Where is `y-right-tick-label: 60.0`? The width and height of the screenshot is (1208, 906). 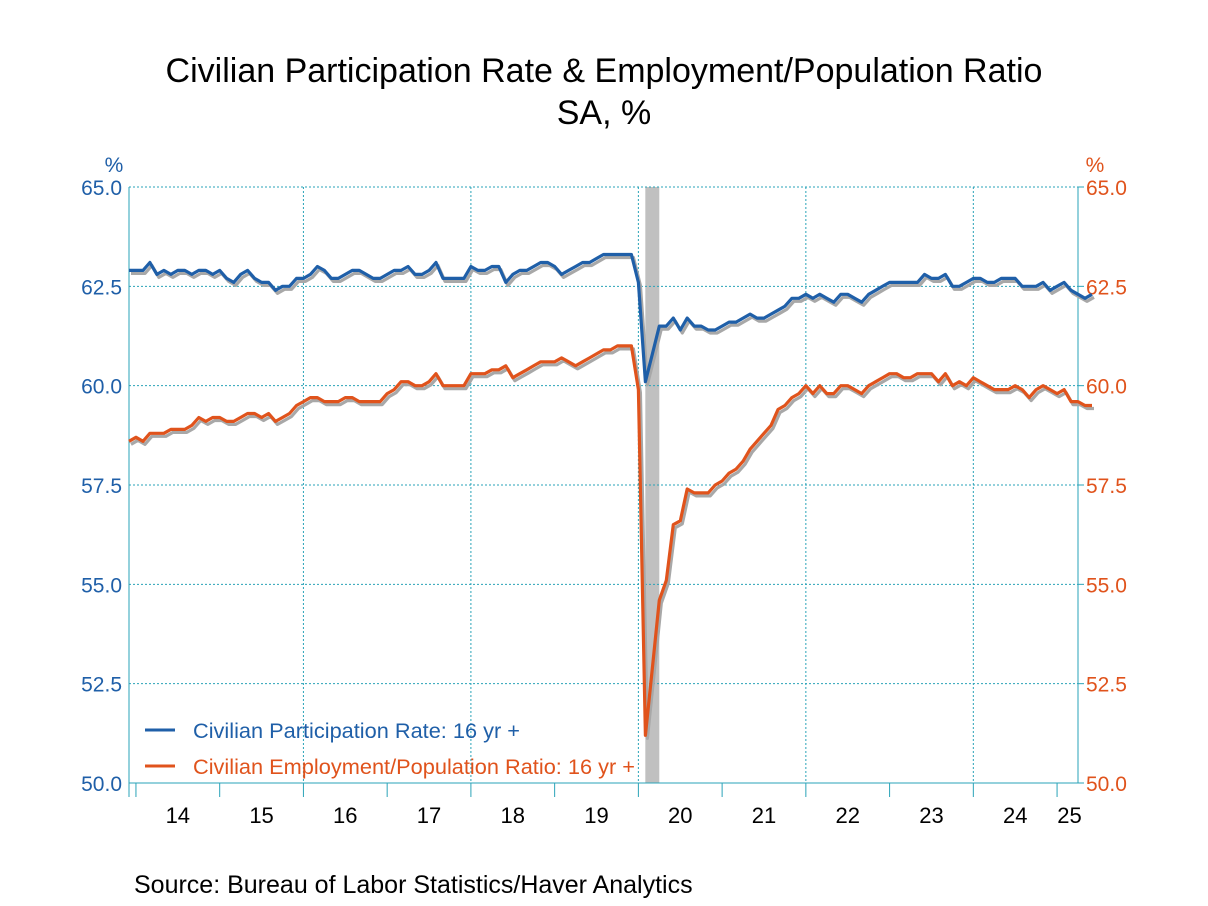 y-right-tick-label: 60.0 is located at coordinates (1106, 387).